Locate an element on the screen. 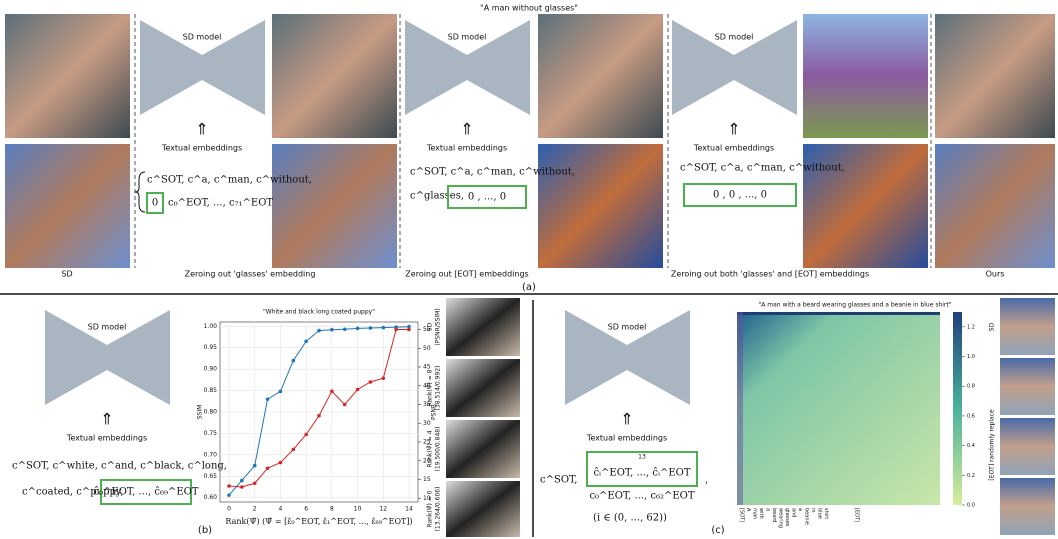 The height and width of the screenshot is (539, 1058). y2-tick-label: 30 is located at coordinates (427, 423).